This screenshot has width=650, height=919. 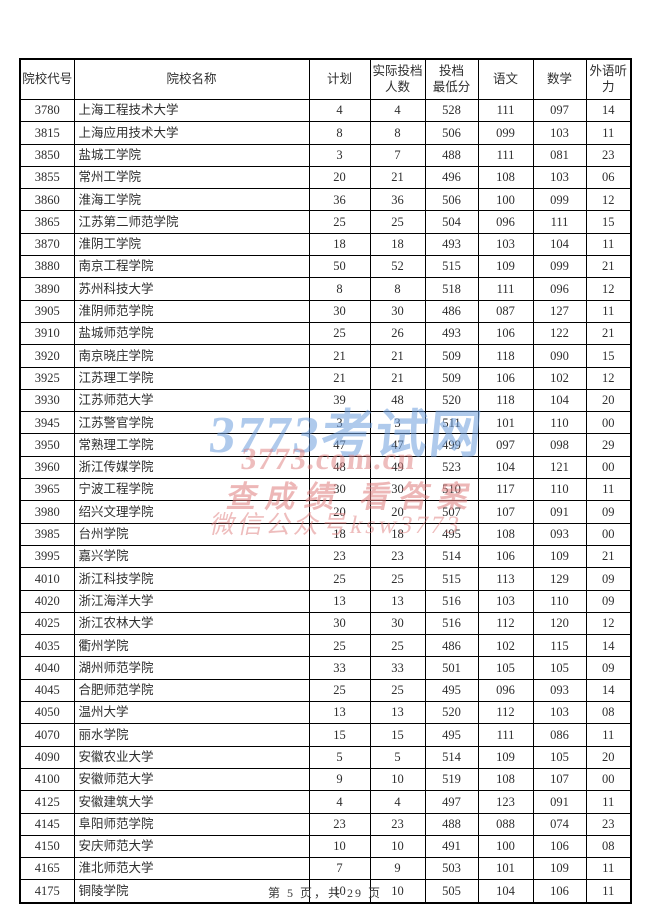 What do you see at coordinates (47, 356) in the screenshot?
I see `cell-code: 3920` at bounding box center [47, 356].